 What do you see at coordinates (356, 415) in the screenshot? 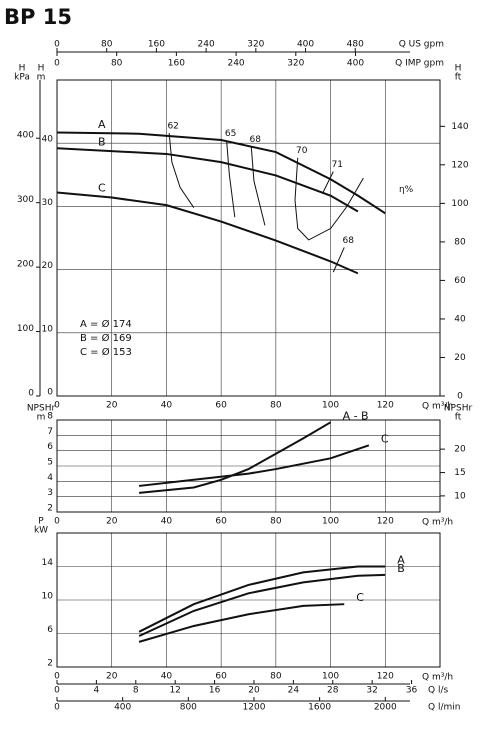
I see `curve-label: A - B` at bounding box center [356, 415].